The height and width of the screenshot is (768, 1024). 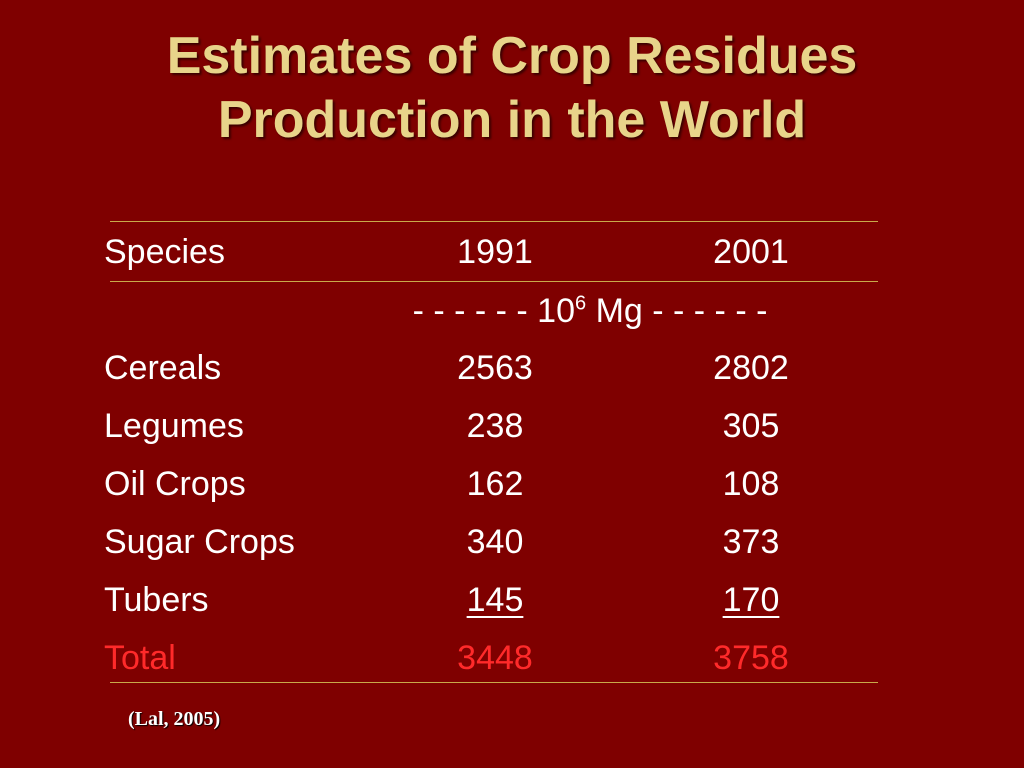 I want to click on value-2001-underlined: 170, so click(x=751, y=600).